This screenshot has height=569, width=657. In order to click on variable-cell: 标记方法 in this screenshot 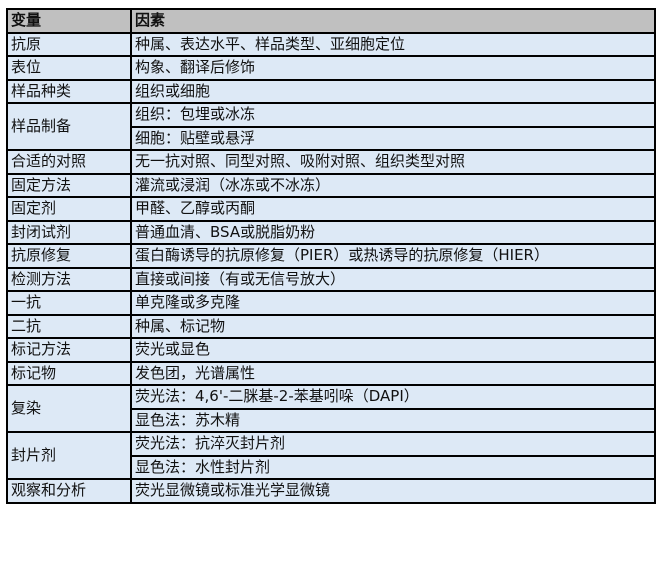, I will do `click(69, 350)`.